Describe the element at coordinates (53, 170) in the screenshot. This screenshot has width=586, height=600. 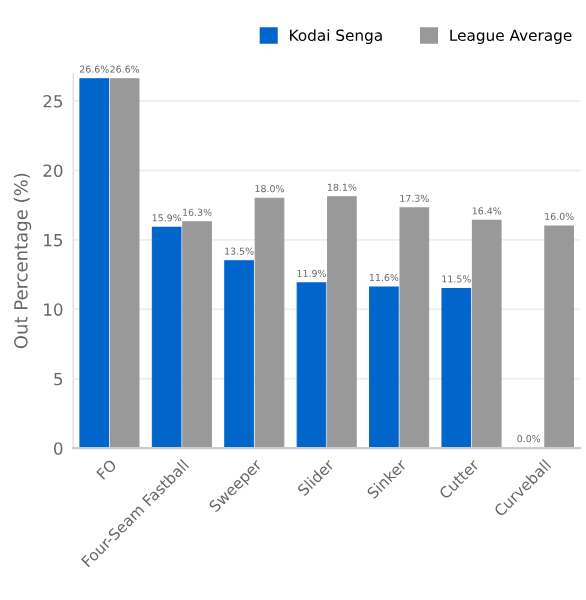
I see `y-tick-label: 20` at that location.